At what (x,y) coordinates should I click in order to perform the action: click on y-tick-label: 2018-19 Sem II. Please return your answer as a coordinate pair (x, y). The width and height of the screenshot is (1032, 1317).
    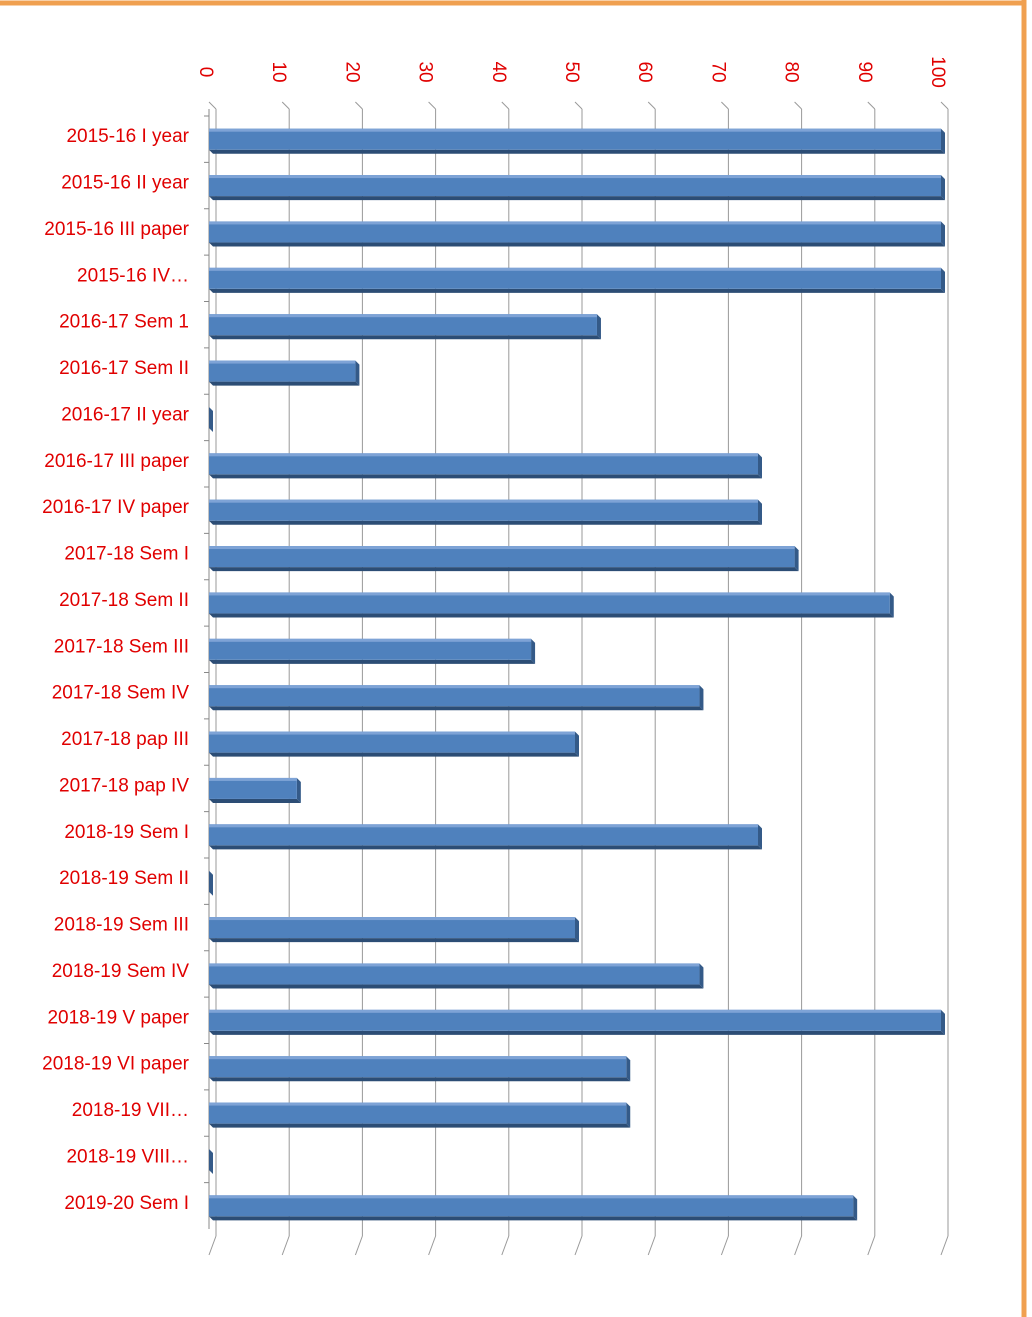
    Looking at the image, I should click on (124, 878).